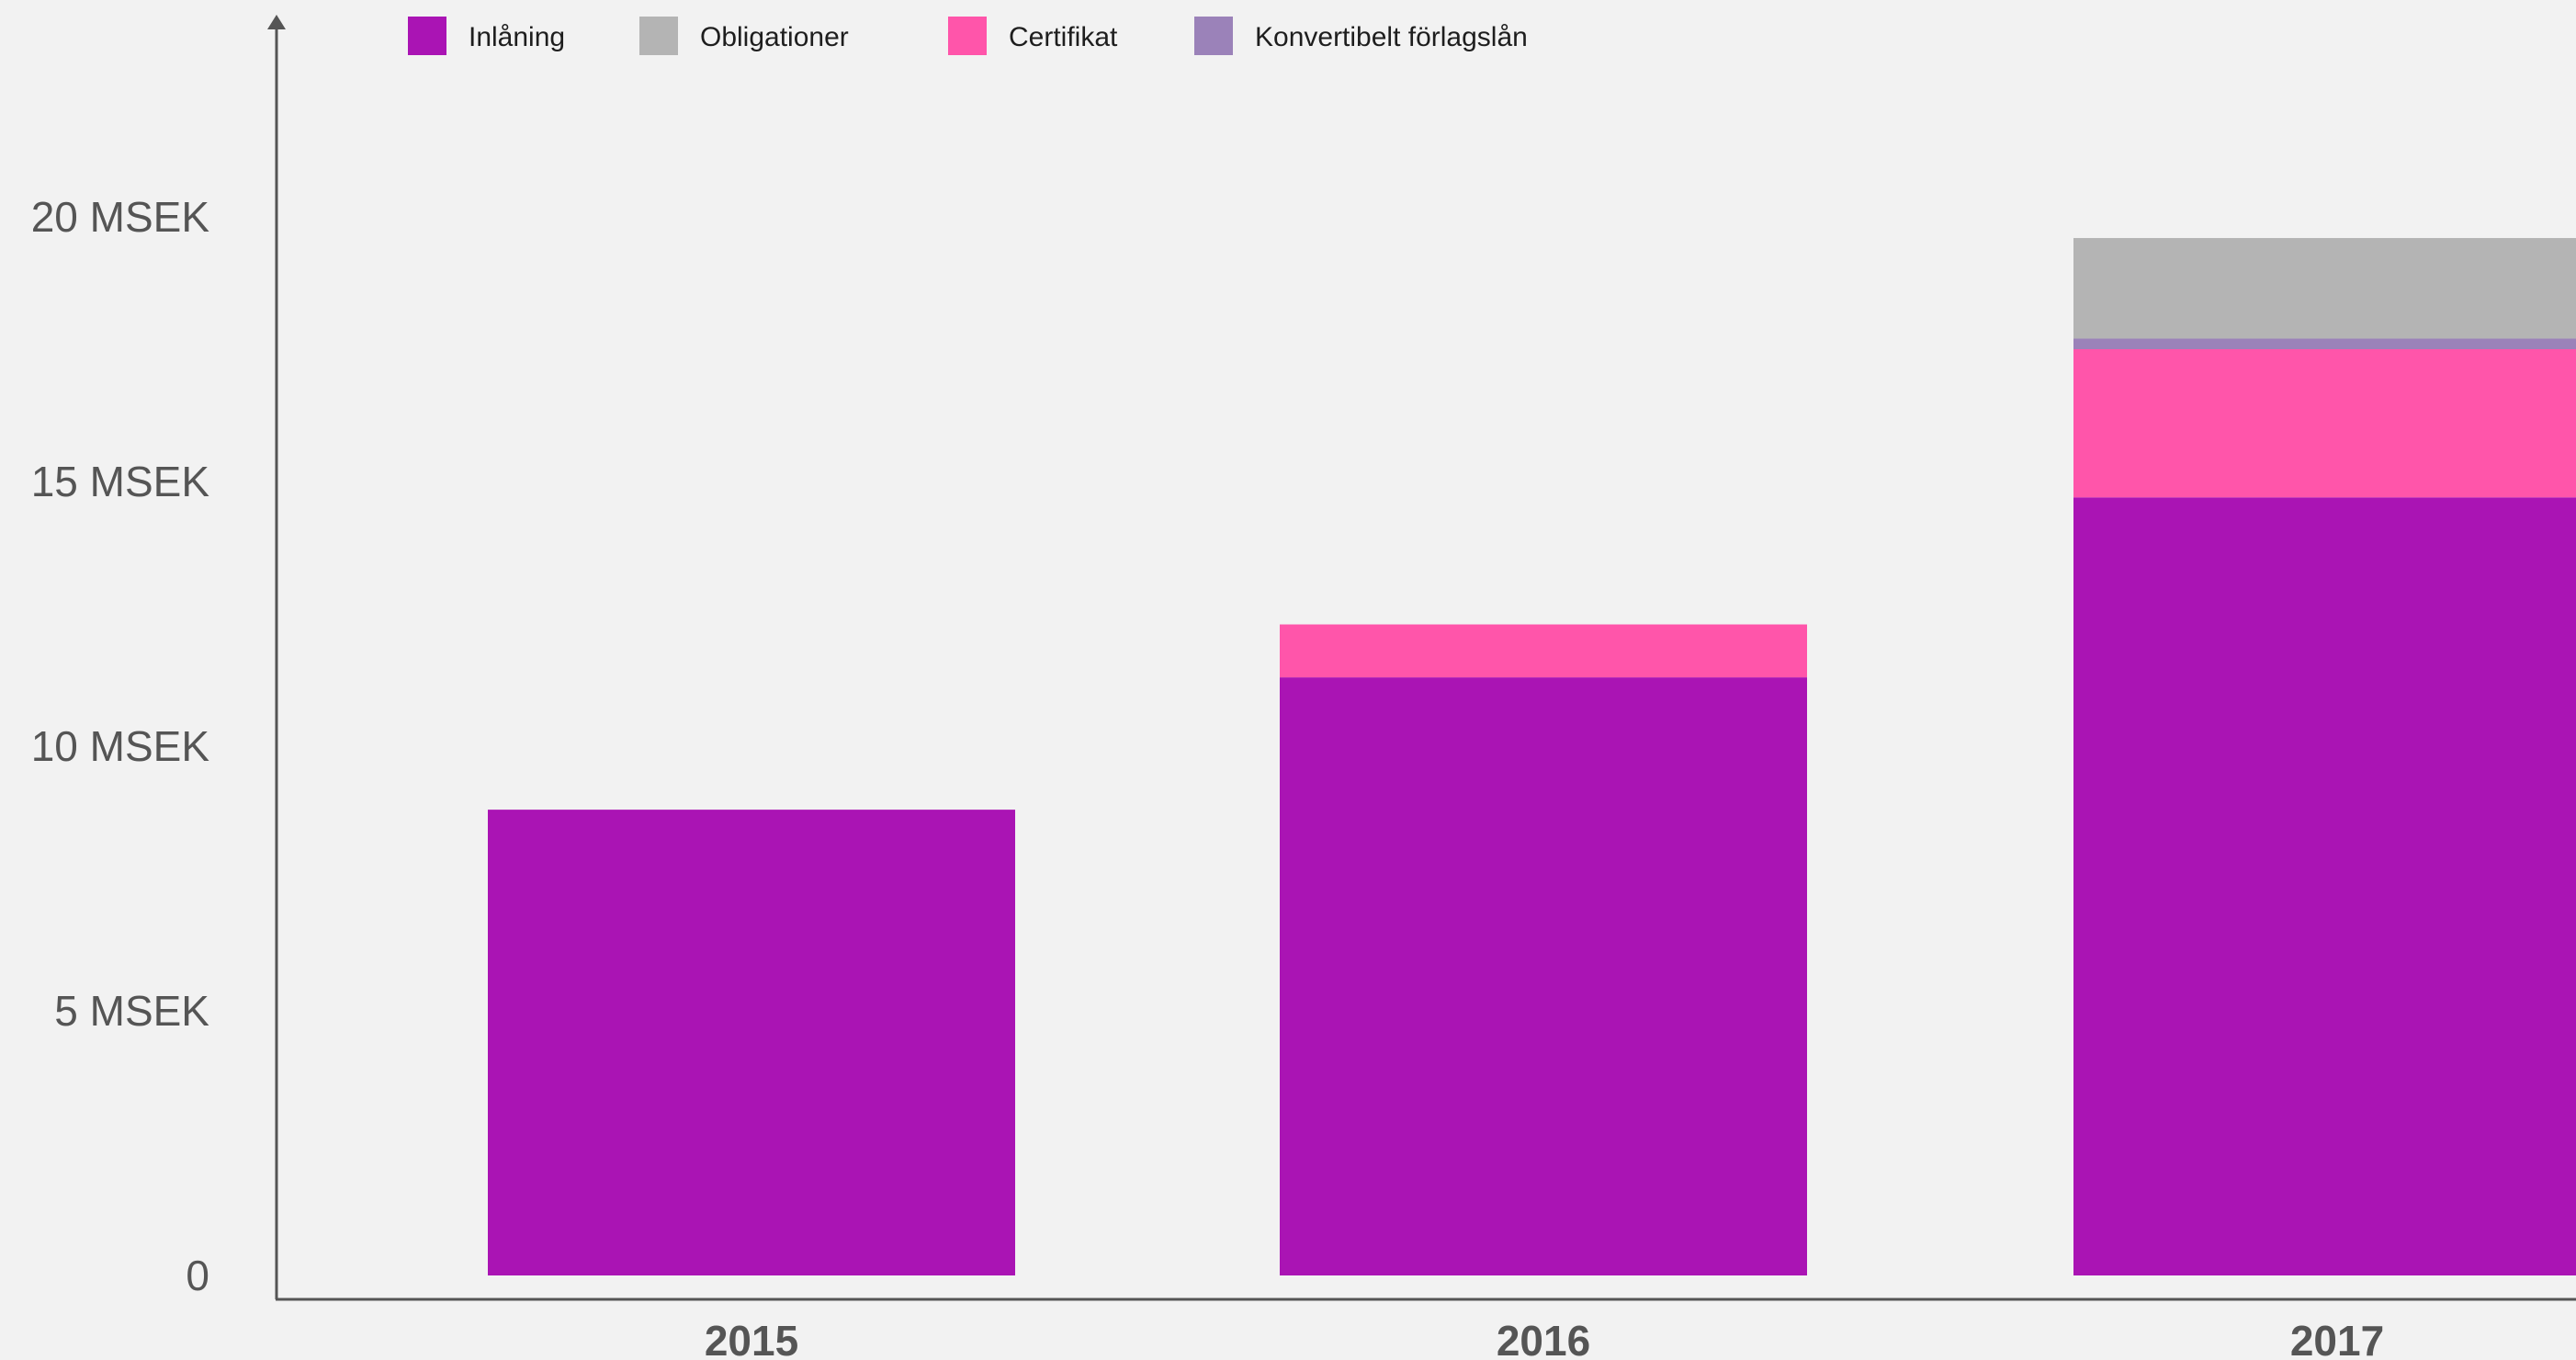 The height and width of the screenshot is (1360, 2576). I want to click on bar-segment-obligationer-2017, so click(2324, 288).